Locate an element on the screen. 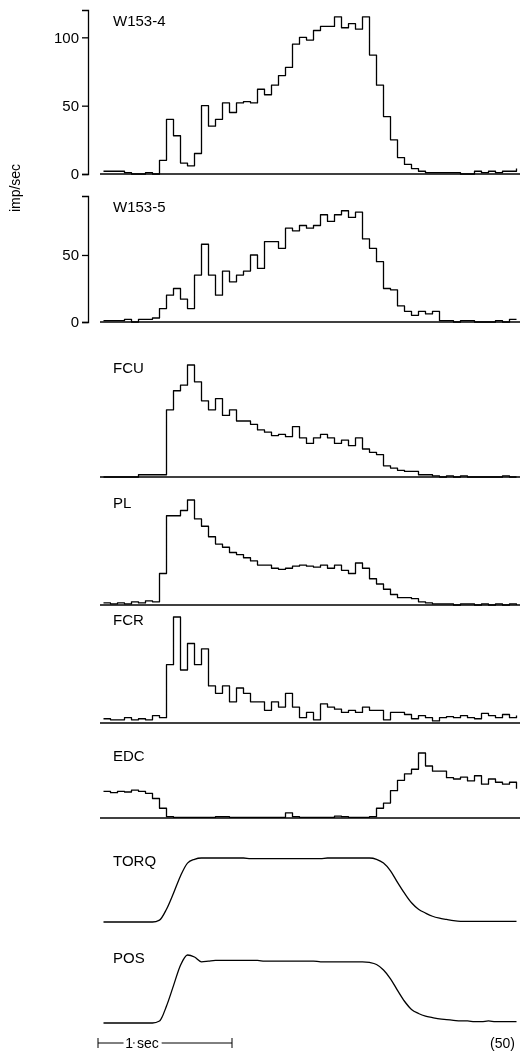  chart-title: W153-4 is located at coordinates (139, 20).